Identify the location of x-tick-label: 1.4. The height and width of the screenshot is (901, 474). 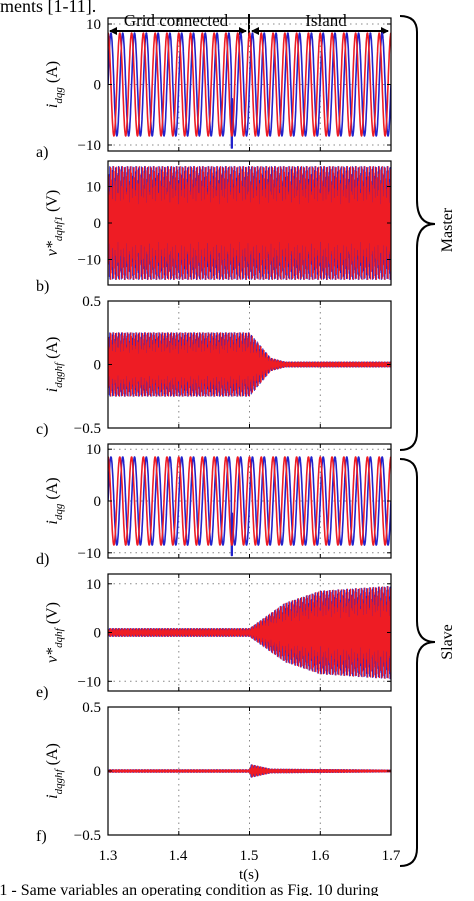
(178, 856).